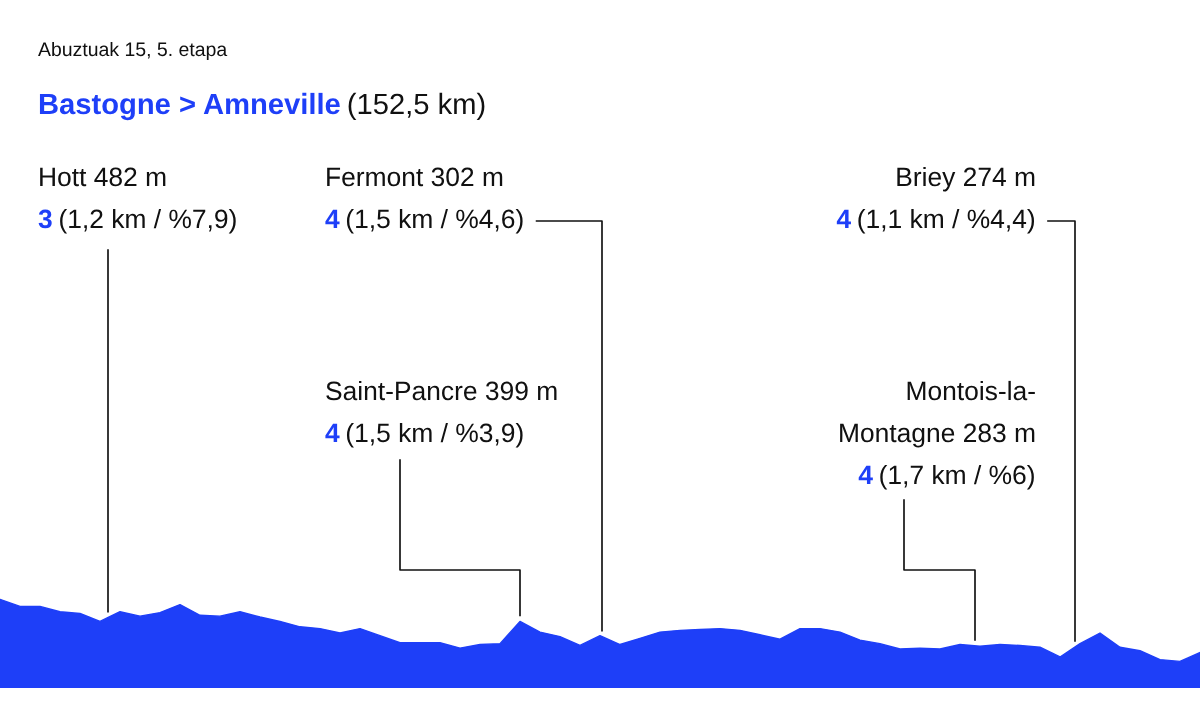  I want to click on text: Saint-Pancre 399 m 4 (1,5 km / %3,9), so click(441, 414).